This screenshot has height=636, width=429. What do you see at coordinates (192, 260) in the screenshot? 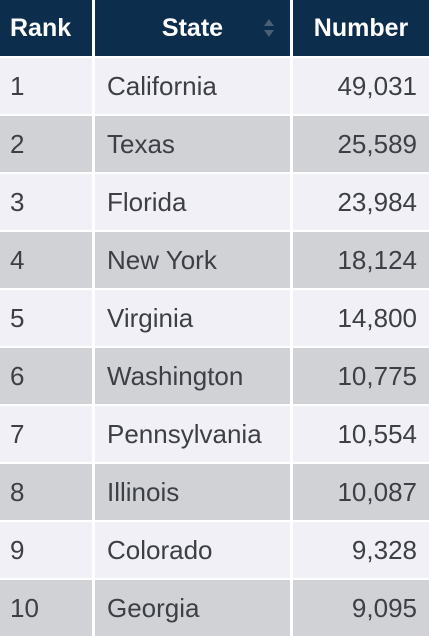
I see `state-cell: New York` at bounding box center [192, 260].